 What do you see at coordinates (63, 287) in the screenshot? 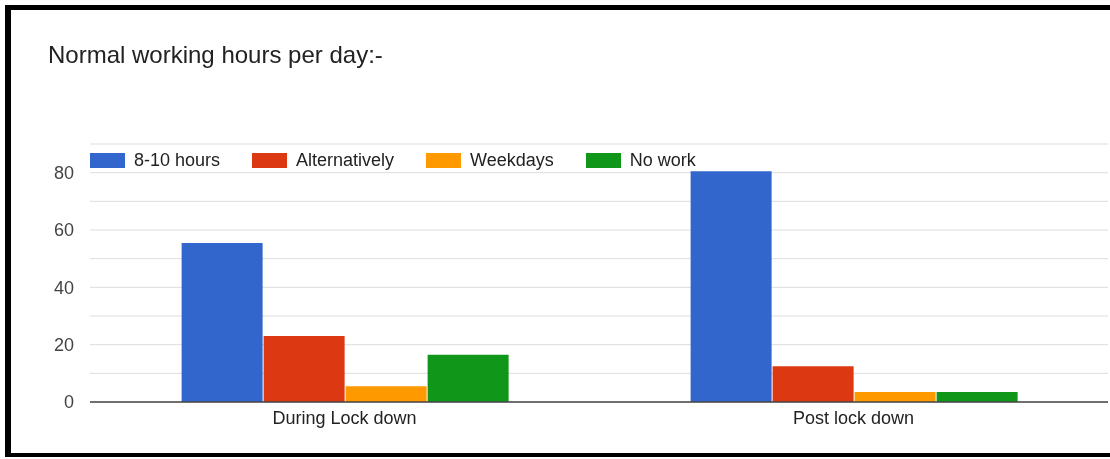
I see `y-tick-label: 40` at bounding box center [63, 287].